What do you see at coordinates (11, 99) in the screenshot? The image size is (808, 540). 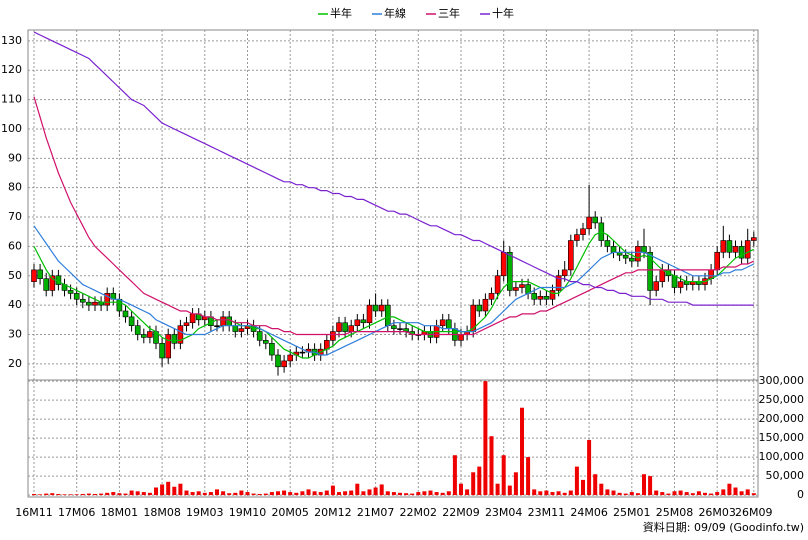 I see `y-tick-label: 110` at bounding box center [11, 99].